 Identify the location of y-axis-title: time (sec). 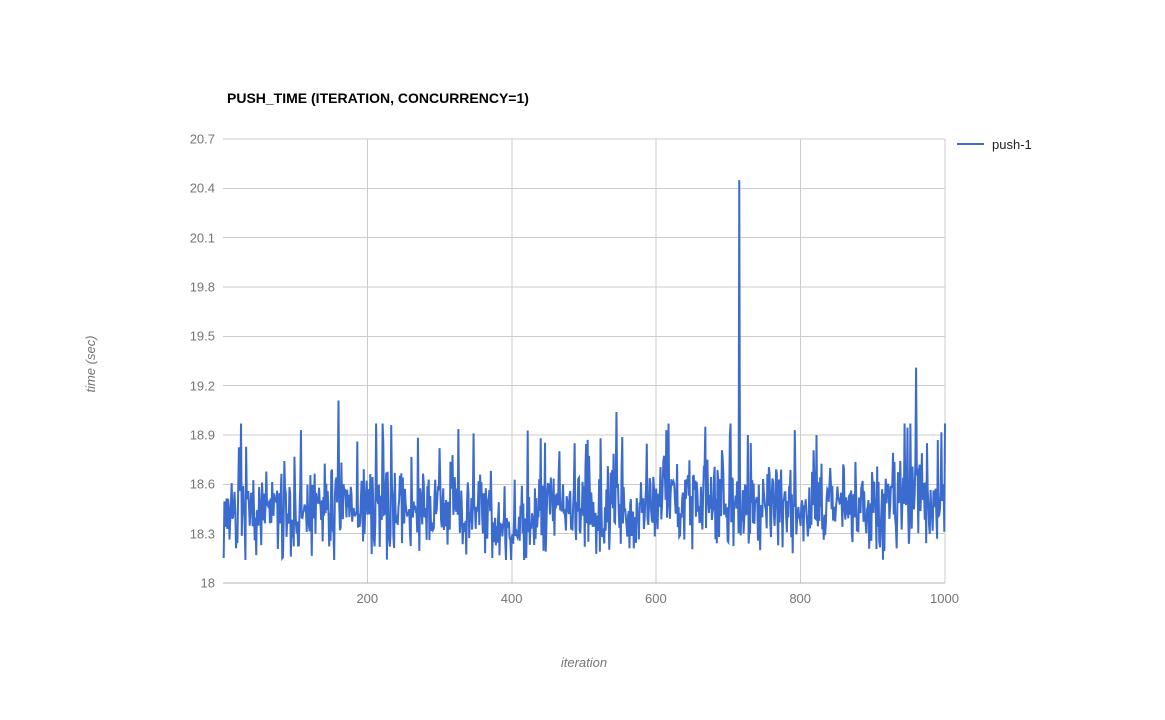
(90, 364).